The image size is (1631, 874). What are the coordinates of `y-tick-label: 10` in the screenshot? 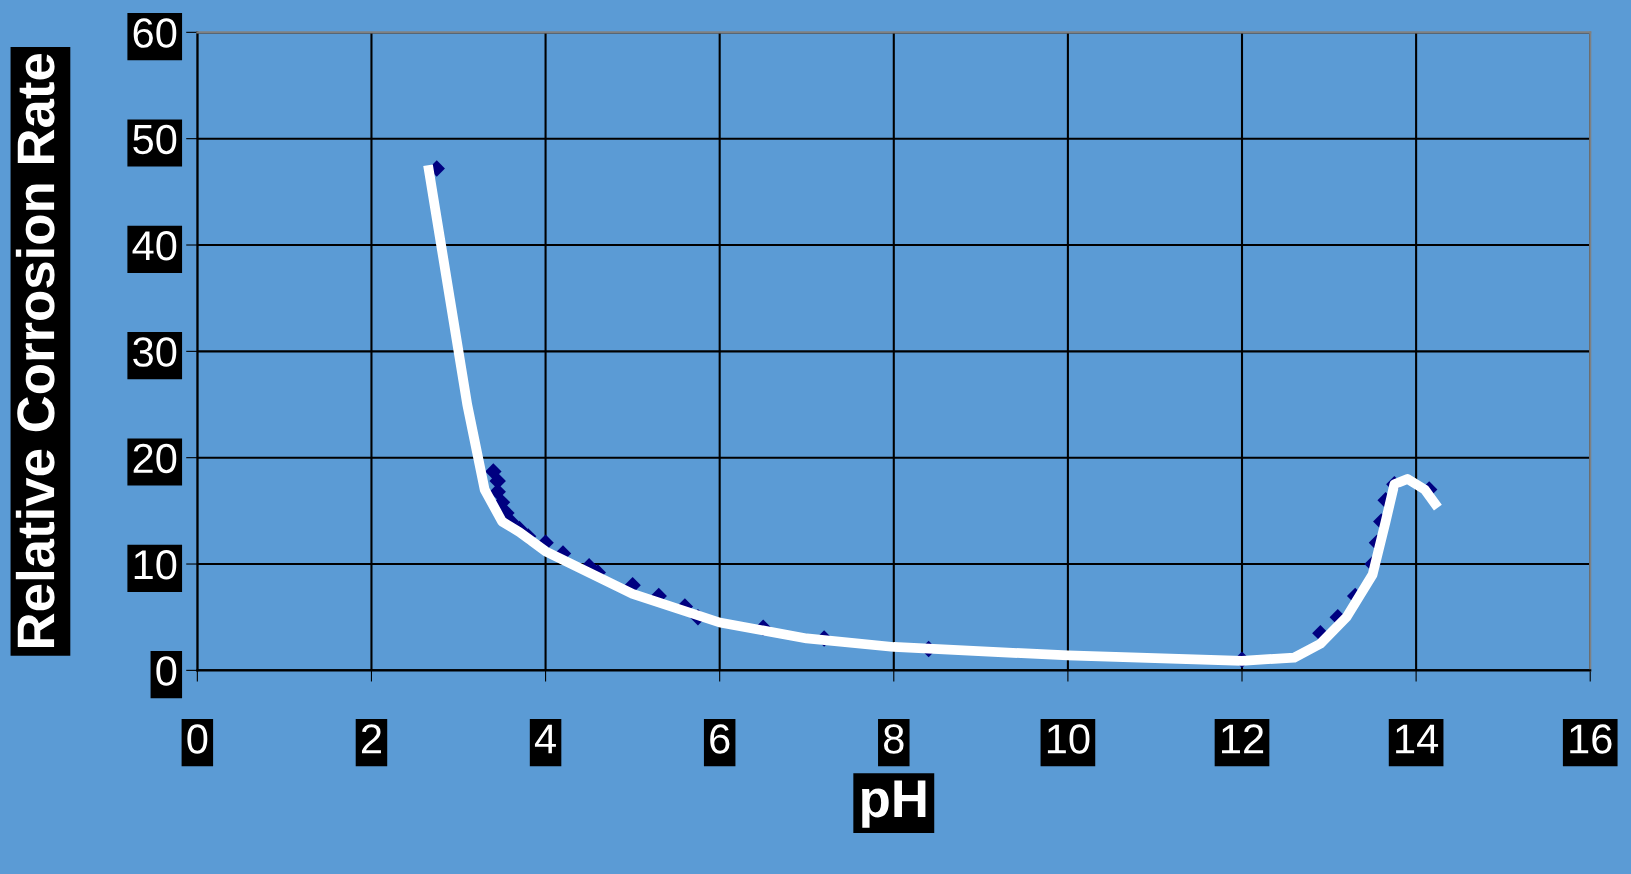 It's located at (155, 565).